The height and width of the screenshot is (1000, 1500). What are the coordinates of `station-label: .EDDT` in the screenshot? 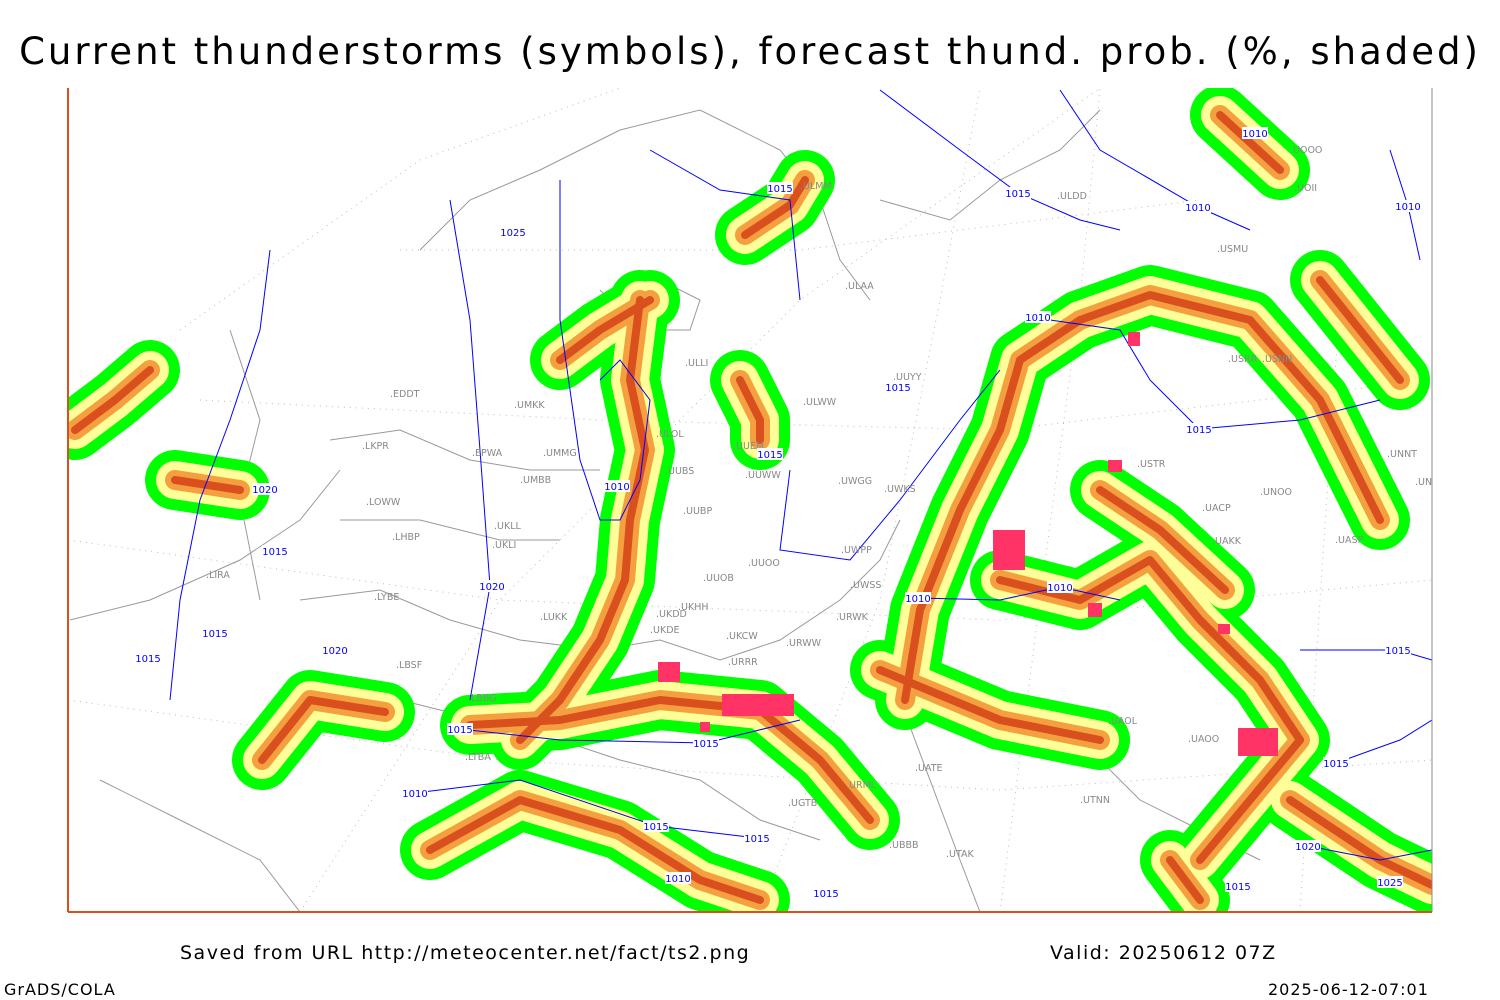 It's located at (405, 394).